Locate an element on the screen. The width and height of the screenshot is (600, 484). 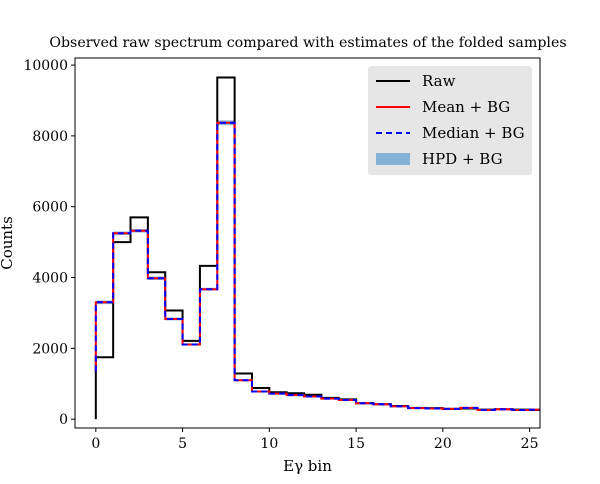
x-tick-label: 15 is located at coordinates (356, 444).